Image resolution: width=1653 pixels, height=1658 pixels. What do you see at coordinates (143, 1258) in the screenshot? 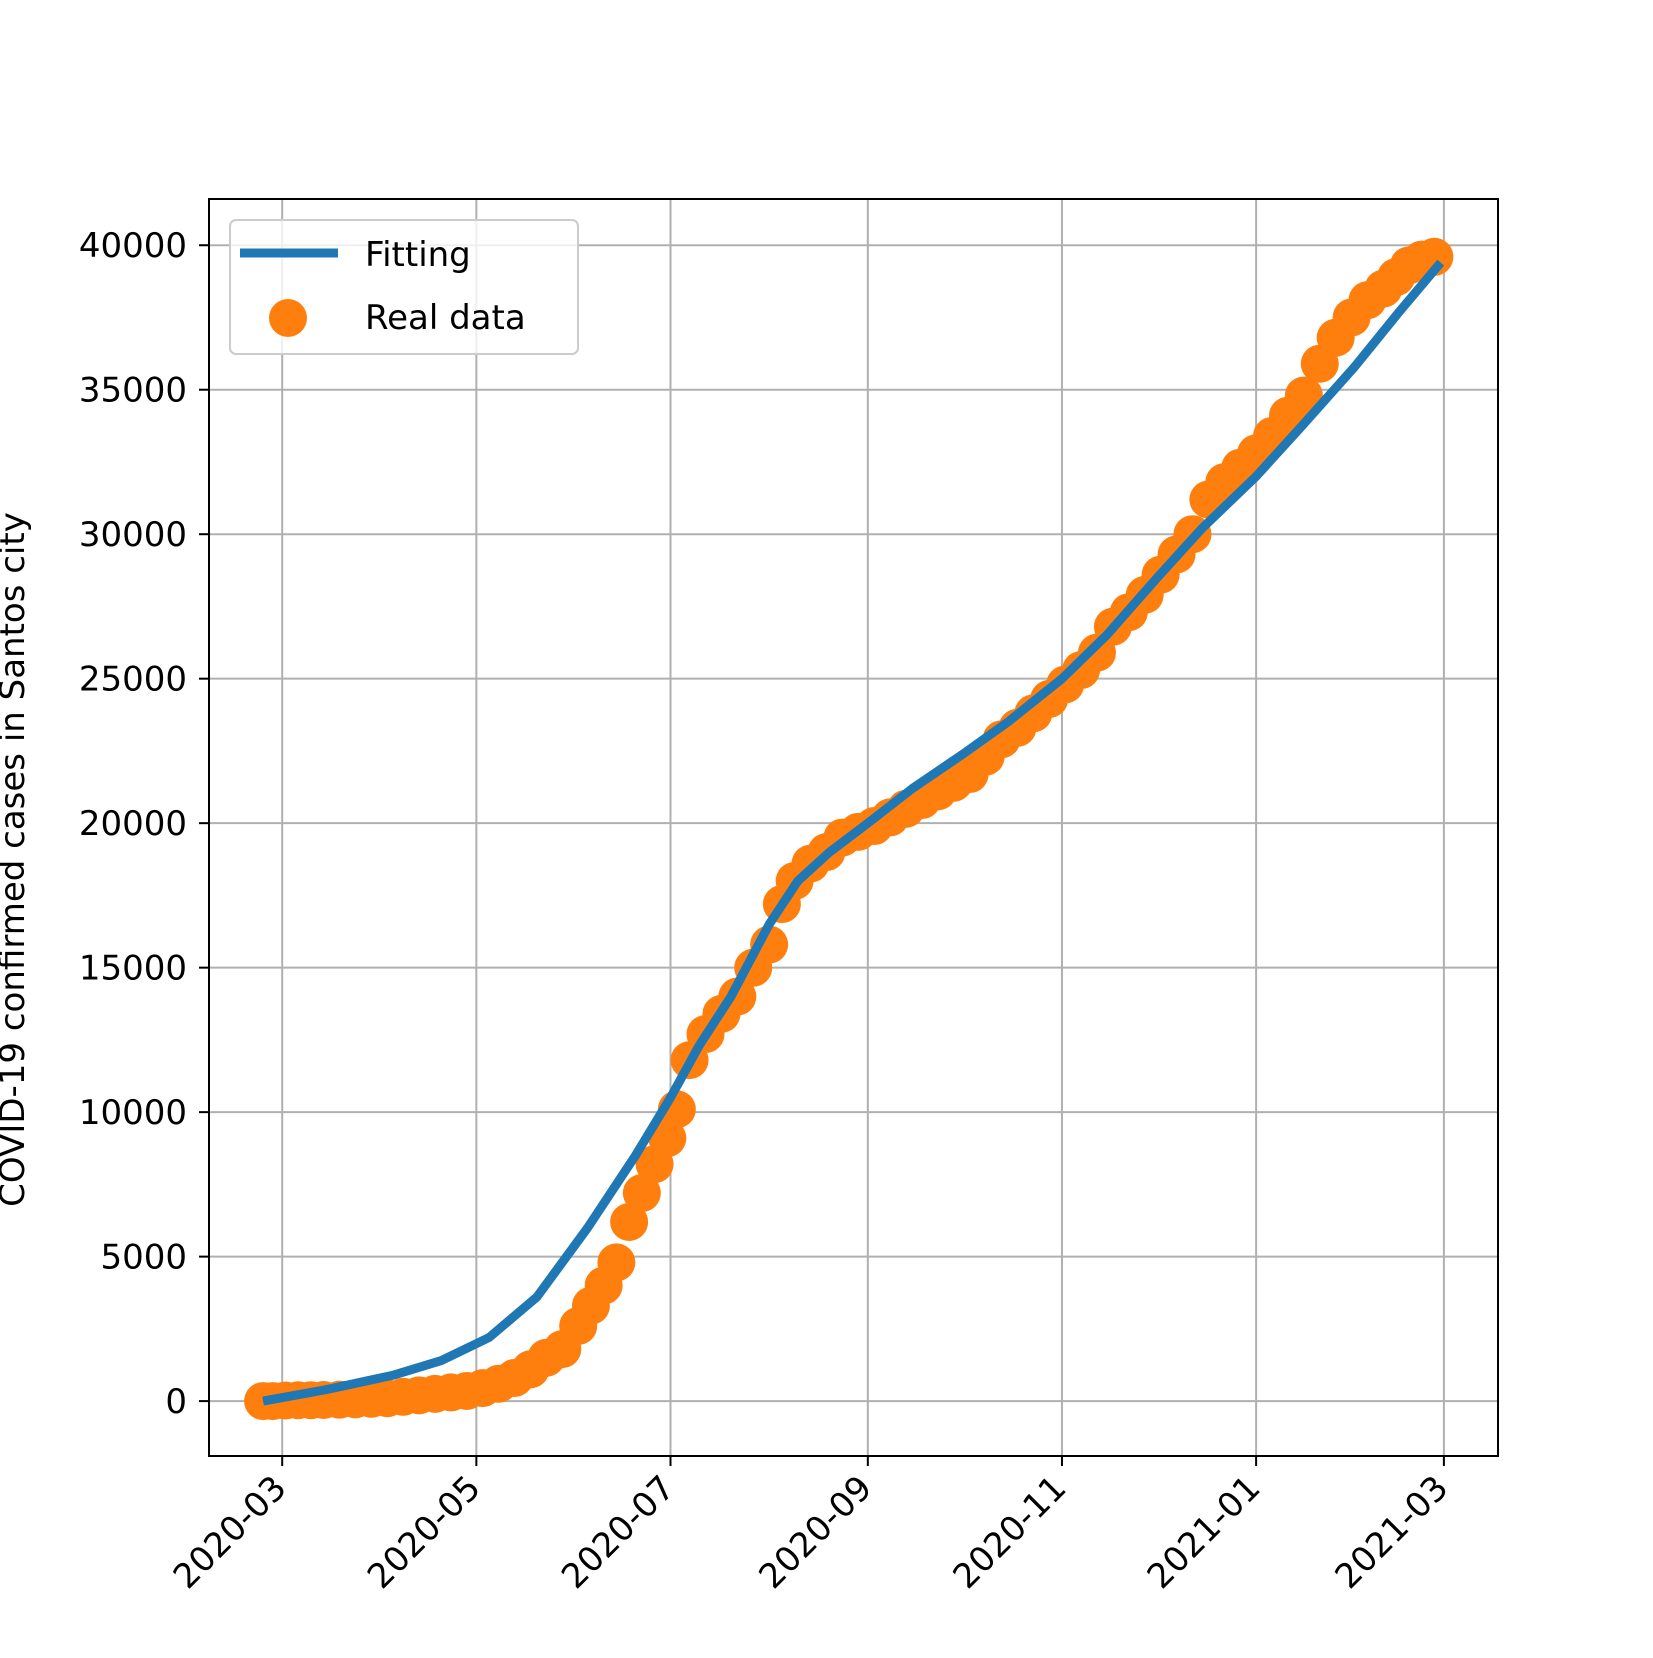
I see `y-tick-label: 5000` at bounding box center [143, 1258].